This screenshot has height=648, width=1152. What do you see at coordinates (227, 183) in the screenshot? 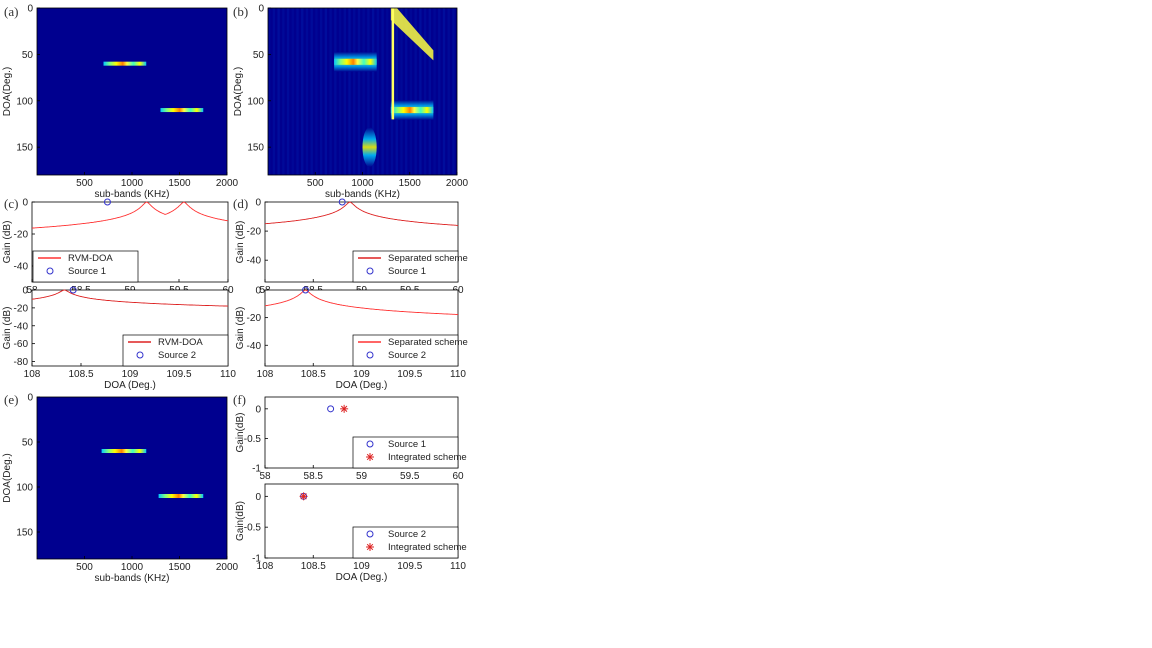
I see `x-tick-label: 2000` at bounding box center [227, 183].